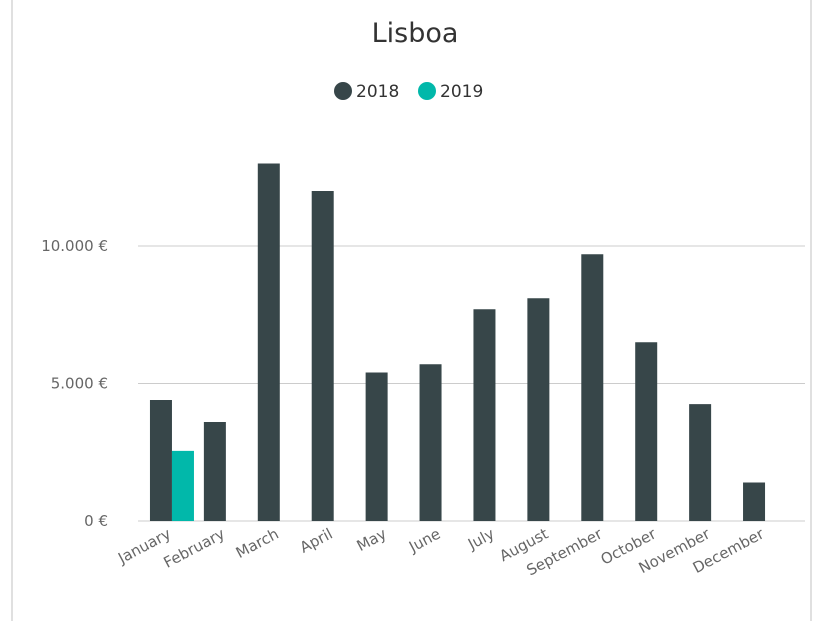 This screenshot has height=621, width=818. Describe the element at coordinates (79, 384) in the screenshot. I see `y-tick-label: 5.000 €` at that location.